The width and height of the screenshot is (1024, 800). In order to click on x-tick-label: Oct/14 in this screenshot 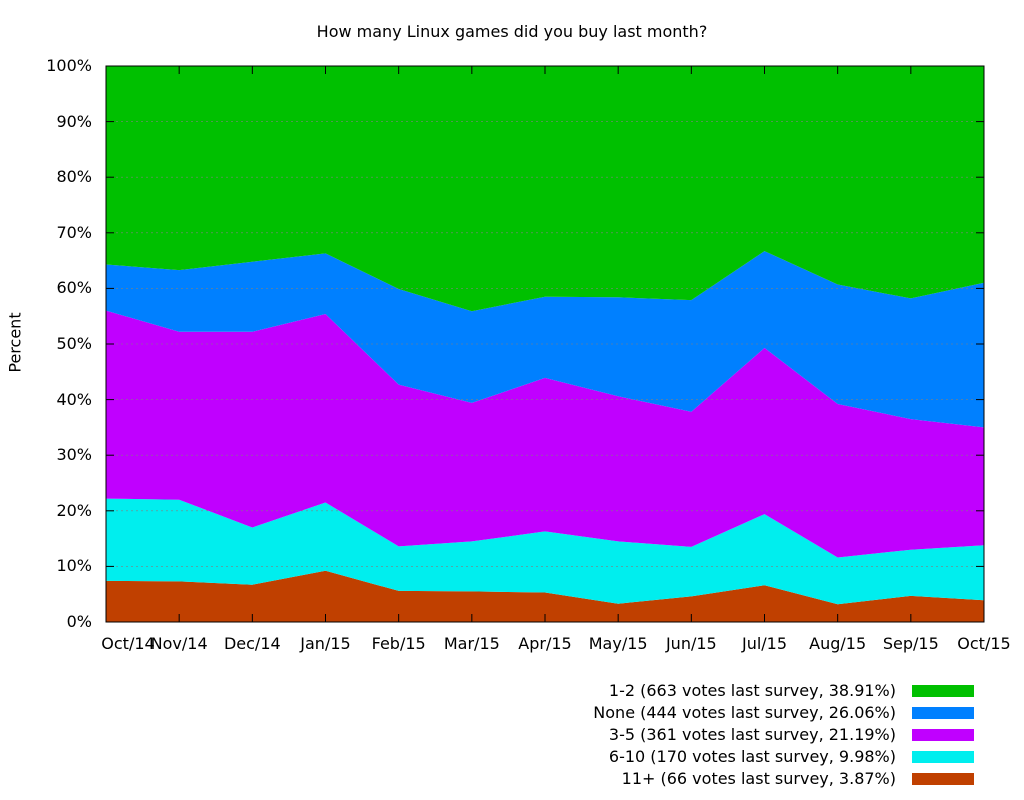, I will do `click(128, 643)`.